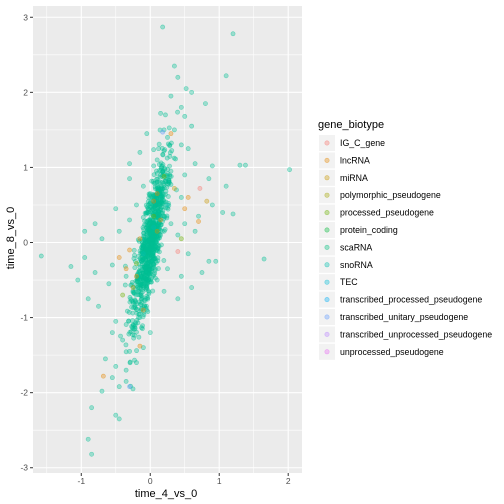  I want to click on legend-label: polymorphic_pseudogene, so click(390, 195).